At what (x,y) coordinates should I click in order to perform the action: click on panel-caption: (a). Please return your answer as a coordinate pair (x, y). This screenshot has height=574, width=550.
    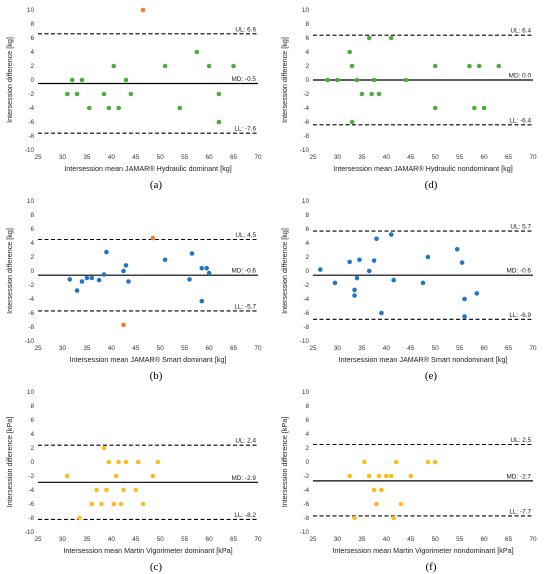
    Looking at the image, I should click on (156, 185).